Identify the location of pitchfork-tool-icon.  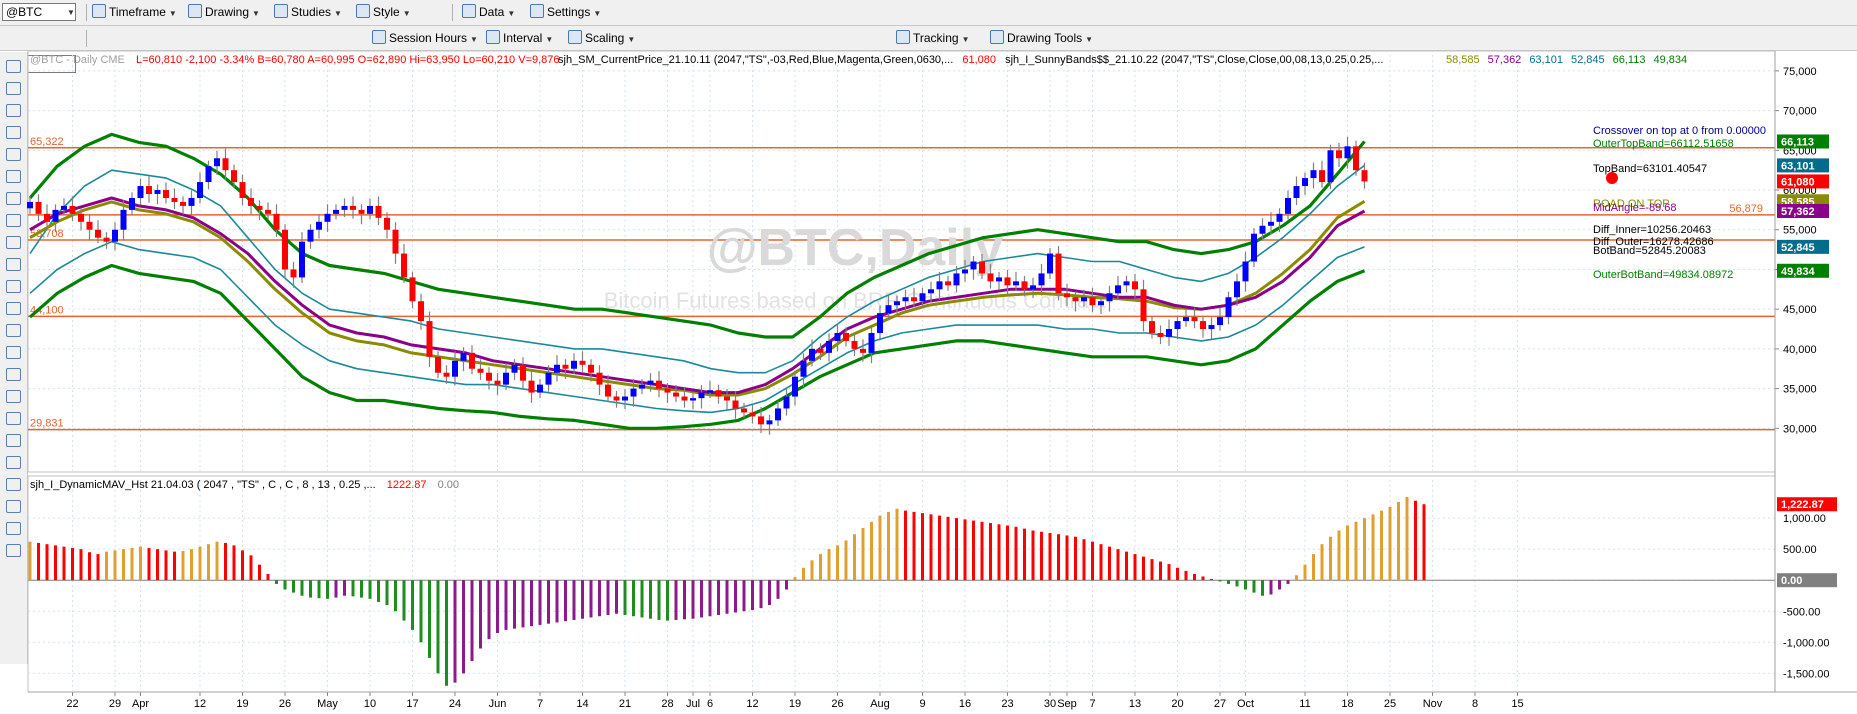
(13, 220).